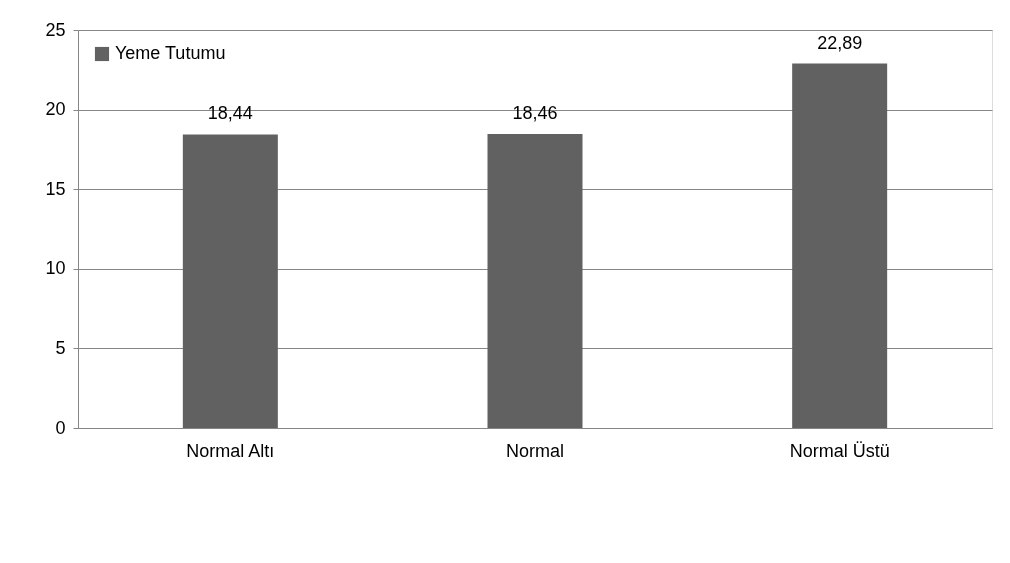  Describe the element at coordinates (55, 109) in the screenshot. I see `y-tick-label: 20` at that location.